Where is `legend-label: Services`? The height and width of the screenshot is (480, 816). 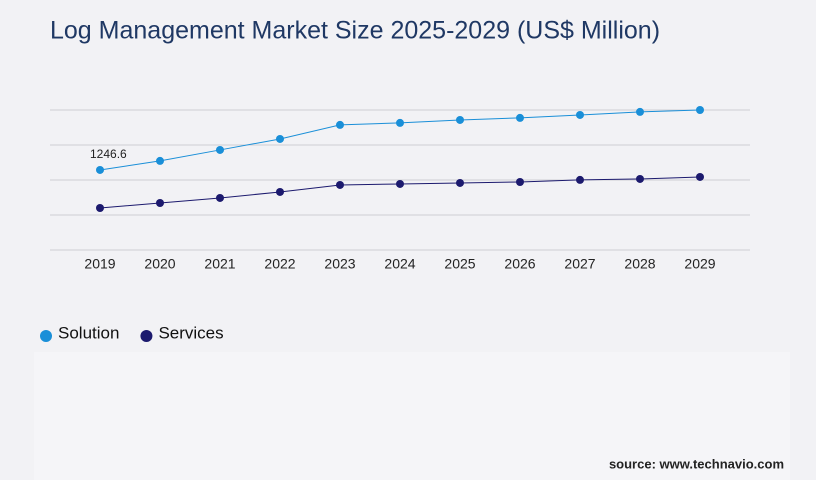
legend-label: Services is located at coordinates (190, 332).